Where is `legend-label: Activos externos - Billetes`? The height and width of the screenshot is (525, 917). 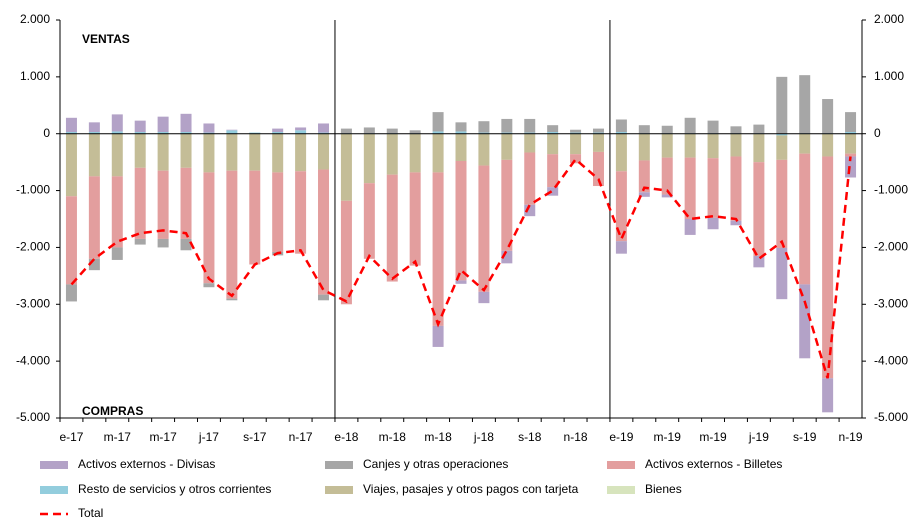
legend-label: Activos externos - Billetes is located at coordinates (713, 464).